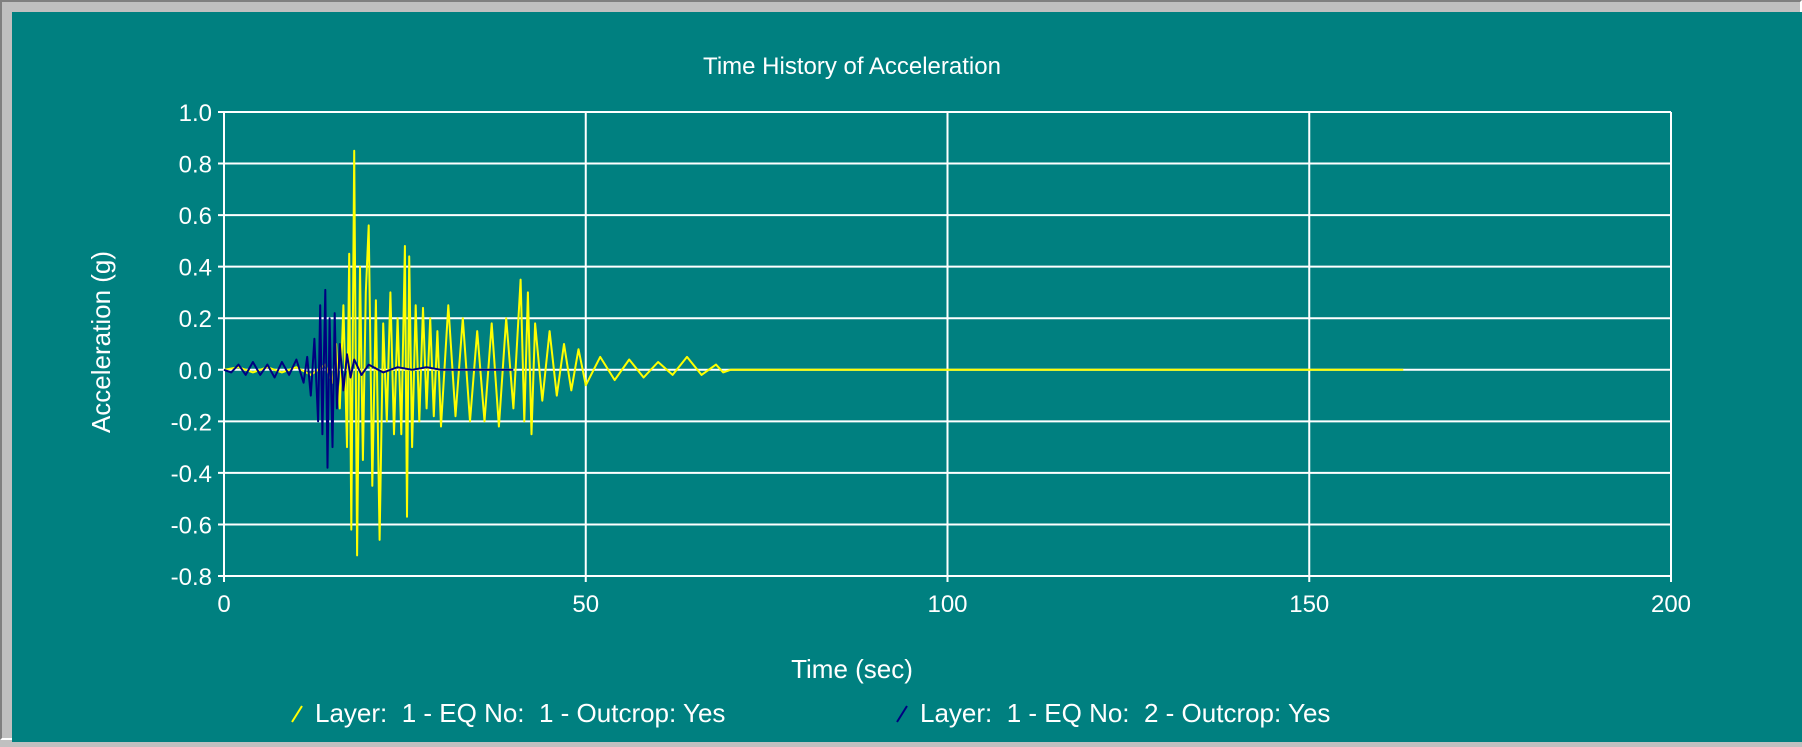  What do you see at coordinates (1671, 604) in the screenshot?
I see `x-tick-label: 200` at bounding box center [1671, 604].